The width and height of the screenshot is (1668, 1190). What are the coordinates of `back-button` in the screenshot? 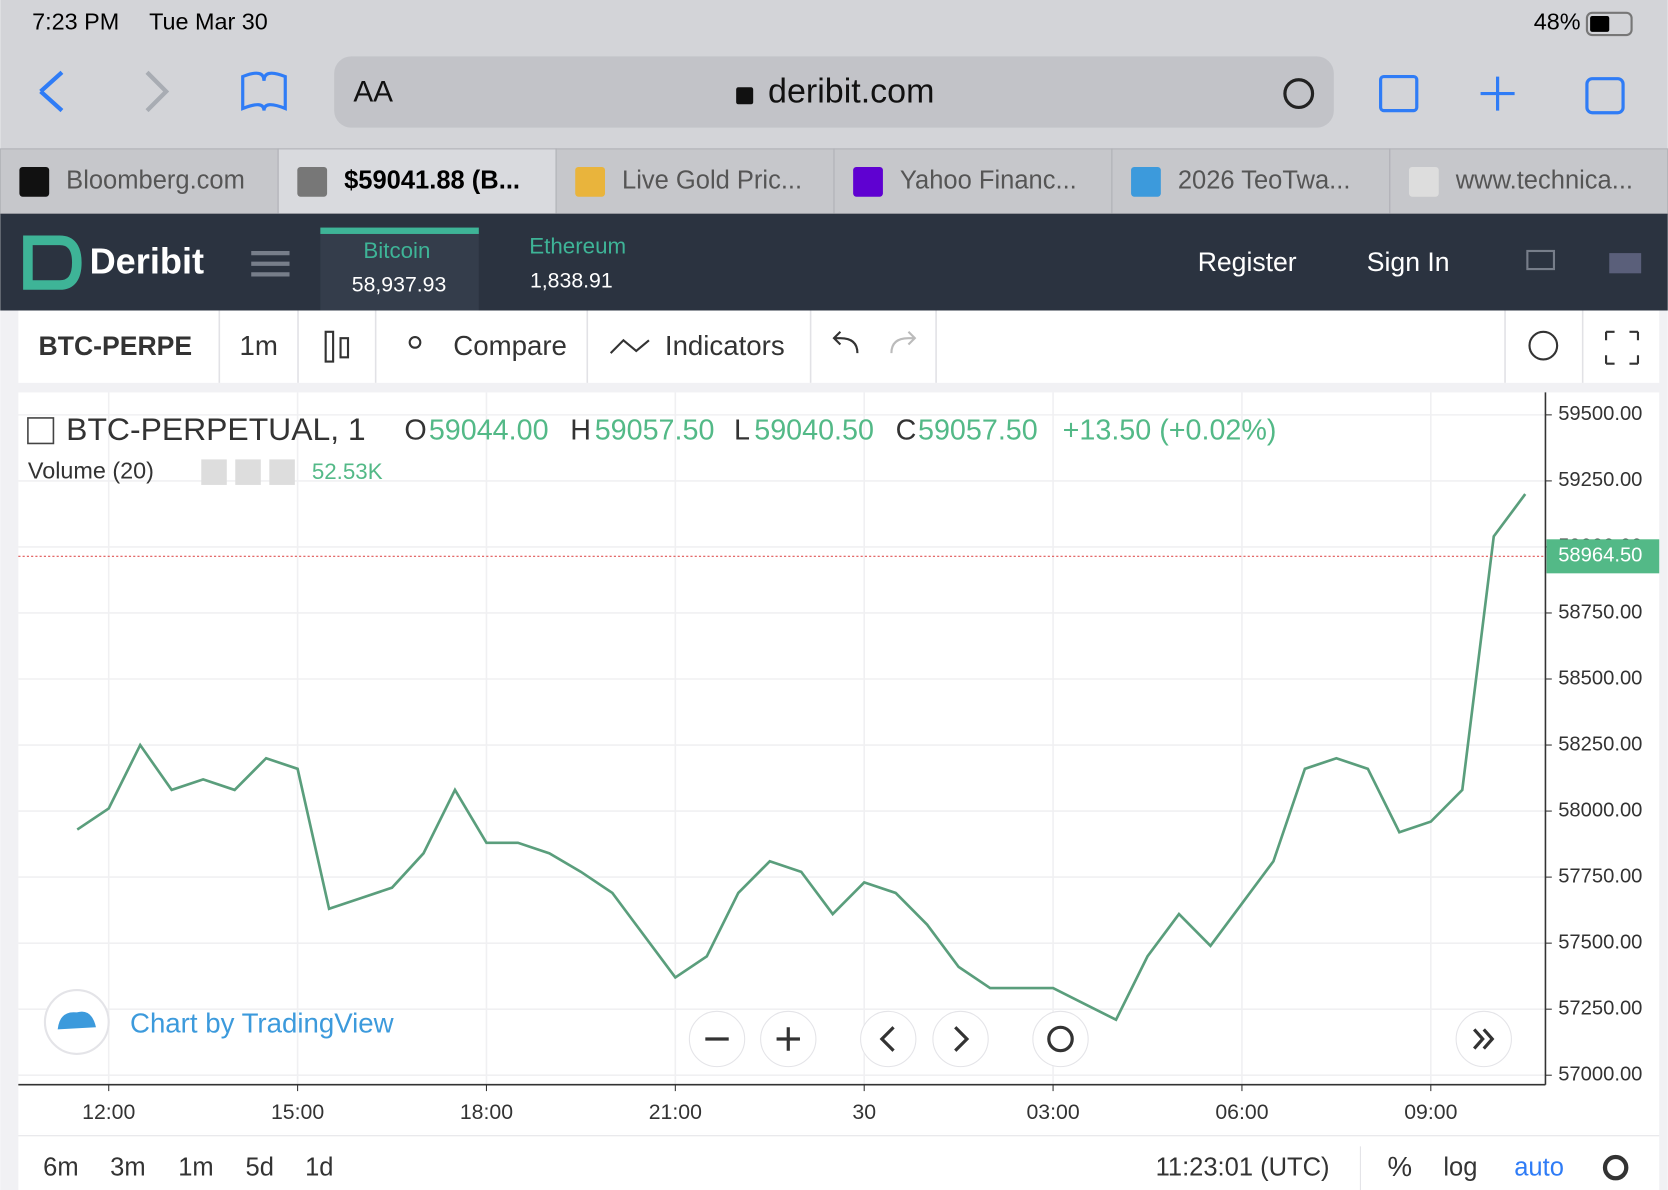 It's located at (51, 91).